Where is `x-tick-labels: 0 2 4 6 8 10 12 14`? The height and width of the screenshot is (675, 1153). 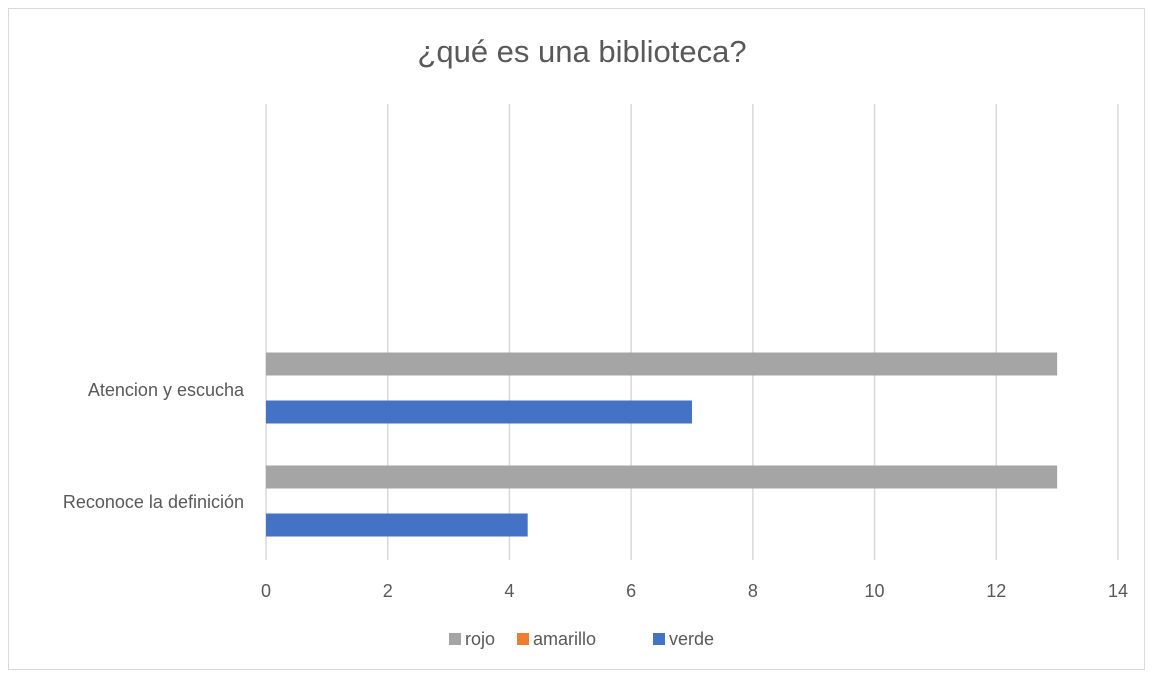
x-tick-labels: 0 2 4 6 8 10 12 14 is located at coordinates (694, 591).